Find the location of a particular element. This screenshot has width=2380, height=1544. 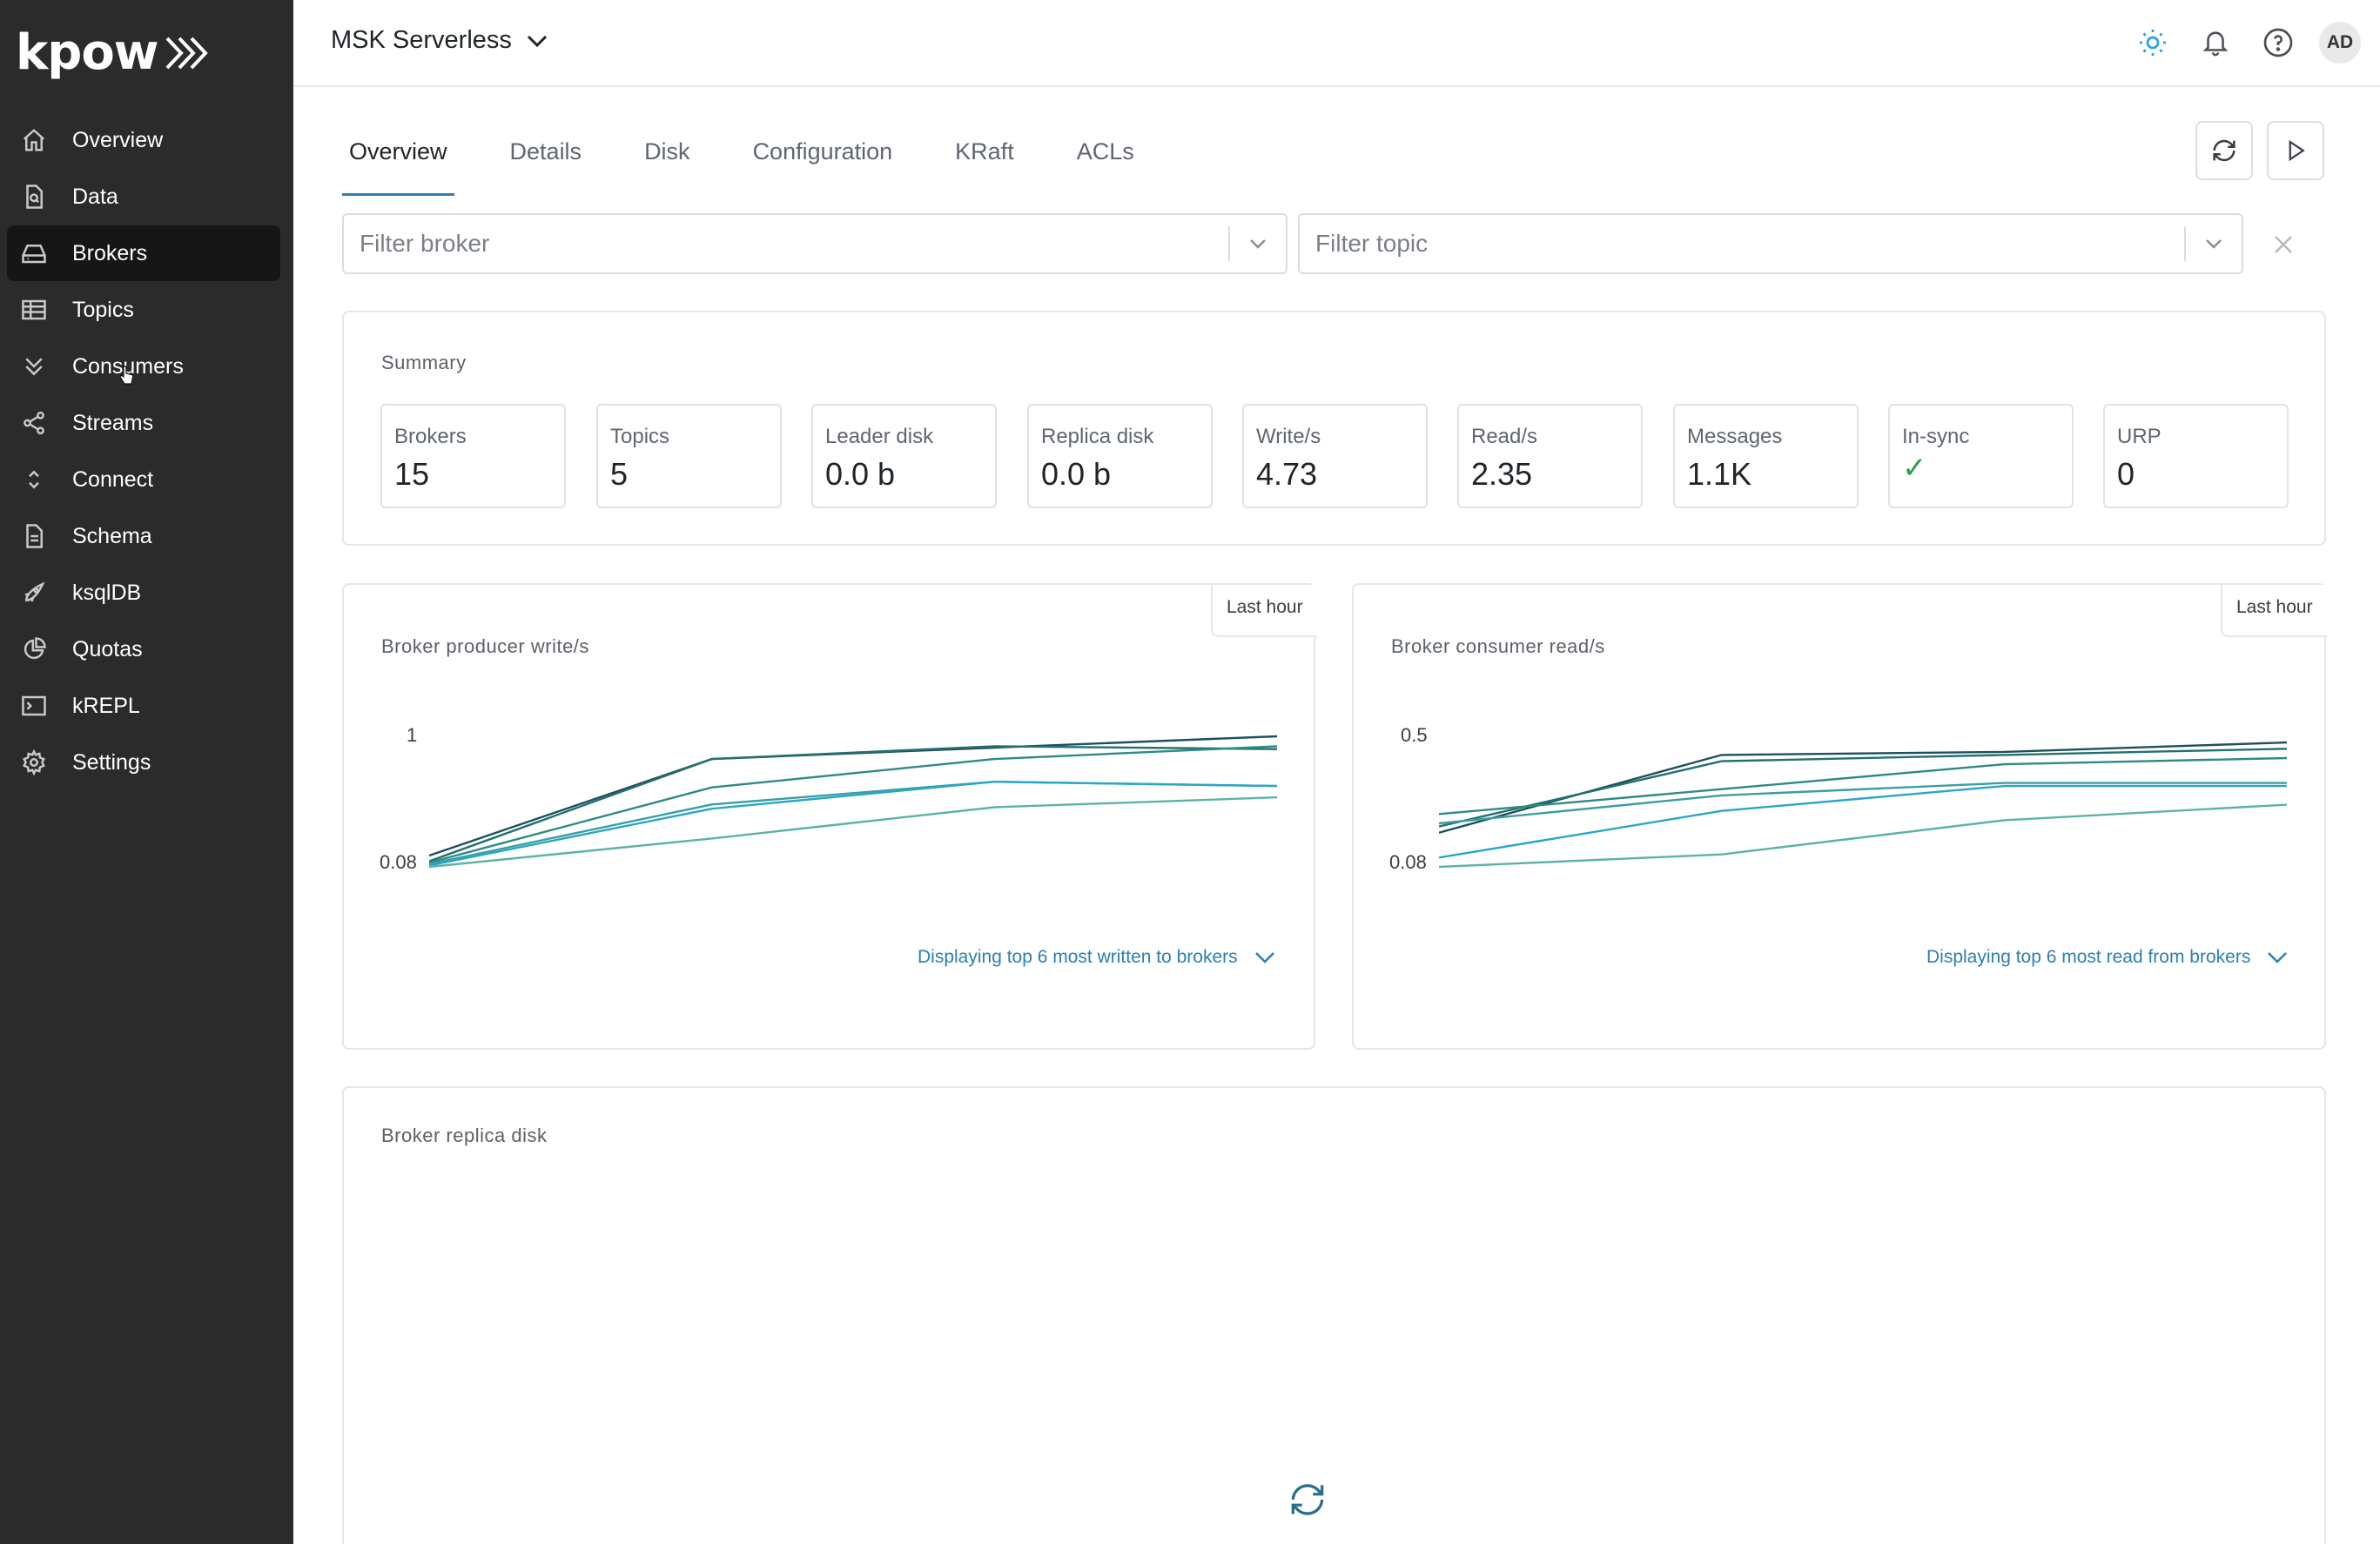

sidebar-item-streams: Streams is located at coordinates (143, 423).